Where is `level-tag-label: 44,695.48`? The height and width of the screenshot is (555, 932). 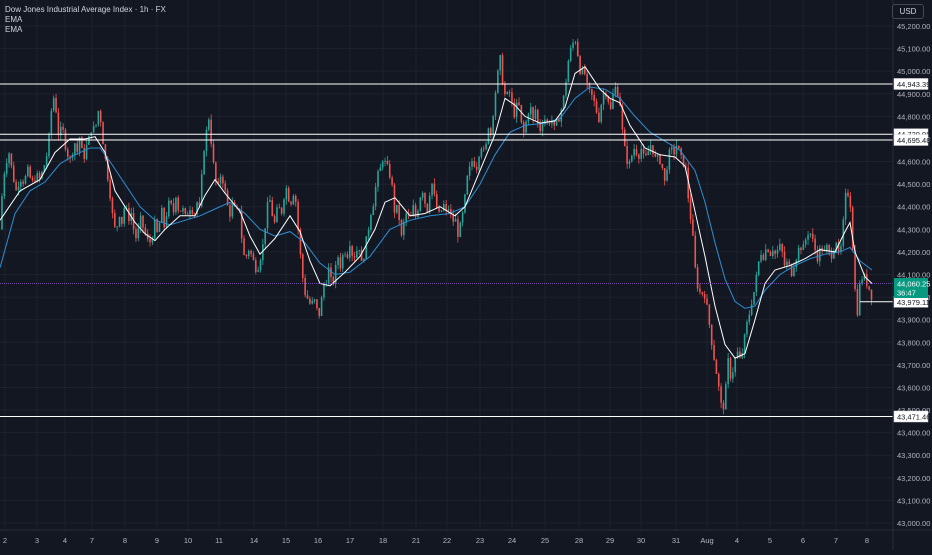
level-tag-label: 44,695.48 is located at coordinates (913, 140).